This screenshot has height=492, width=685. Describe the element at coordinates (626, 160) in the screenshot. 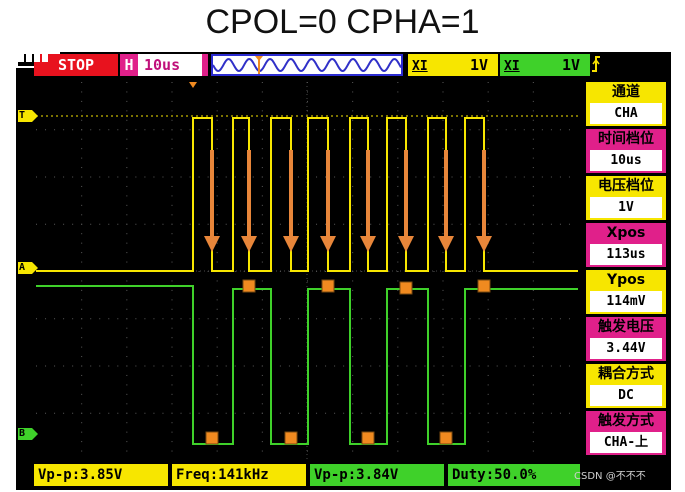

I see `panel-timebase-value: 10us` at that location.